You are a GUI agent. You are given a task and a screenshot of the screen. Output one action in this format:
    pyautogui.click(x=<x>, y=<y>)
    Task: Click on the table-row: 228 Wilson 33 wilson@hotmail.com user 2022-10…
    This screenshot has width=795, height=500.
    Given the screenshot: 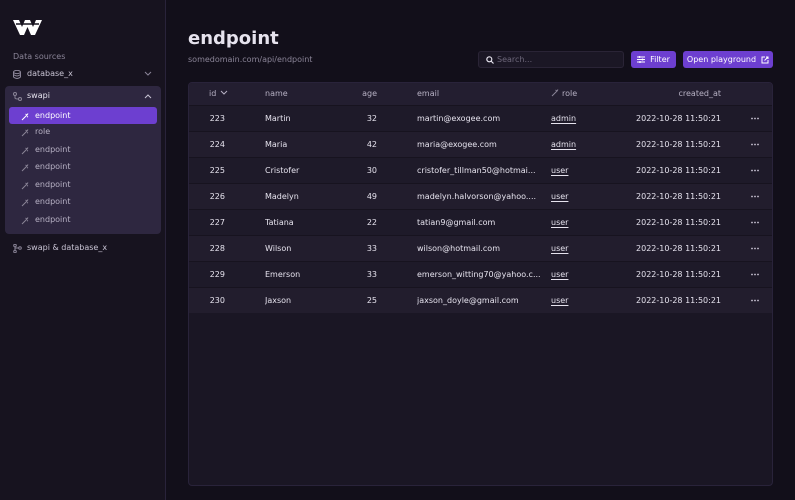 What is the action you would take?
    pyautogui.click(x=480, y=248)
    